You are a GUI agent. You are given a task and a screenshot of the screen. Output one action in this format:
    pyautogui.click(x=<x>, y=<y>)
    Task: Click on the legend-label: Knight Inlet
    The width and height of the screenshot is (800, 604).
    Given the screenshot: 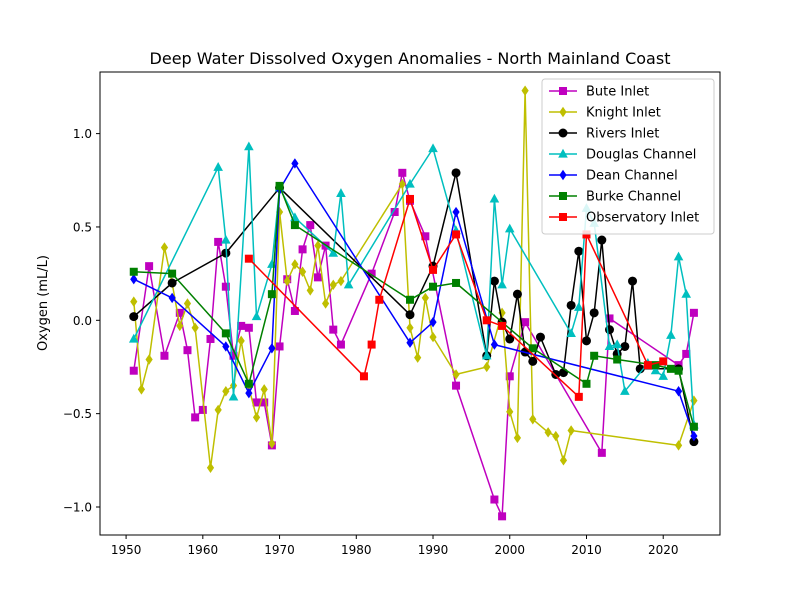 What is the action you would take?
    pyautogui.click(x=623, y=113)
    